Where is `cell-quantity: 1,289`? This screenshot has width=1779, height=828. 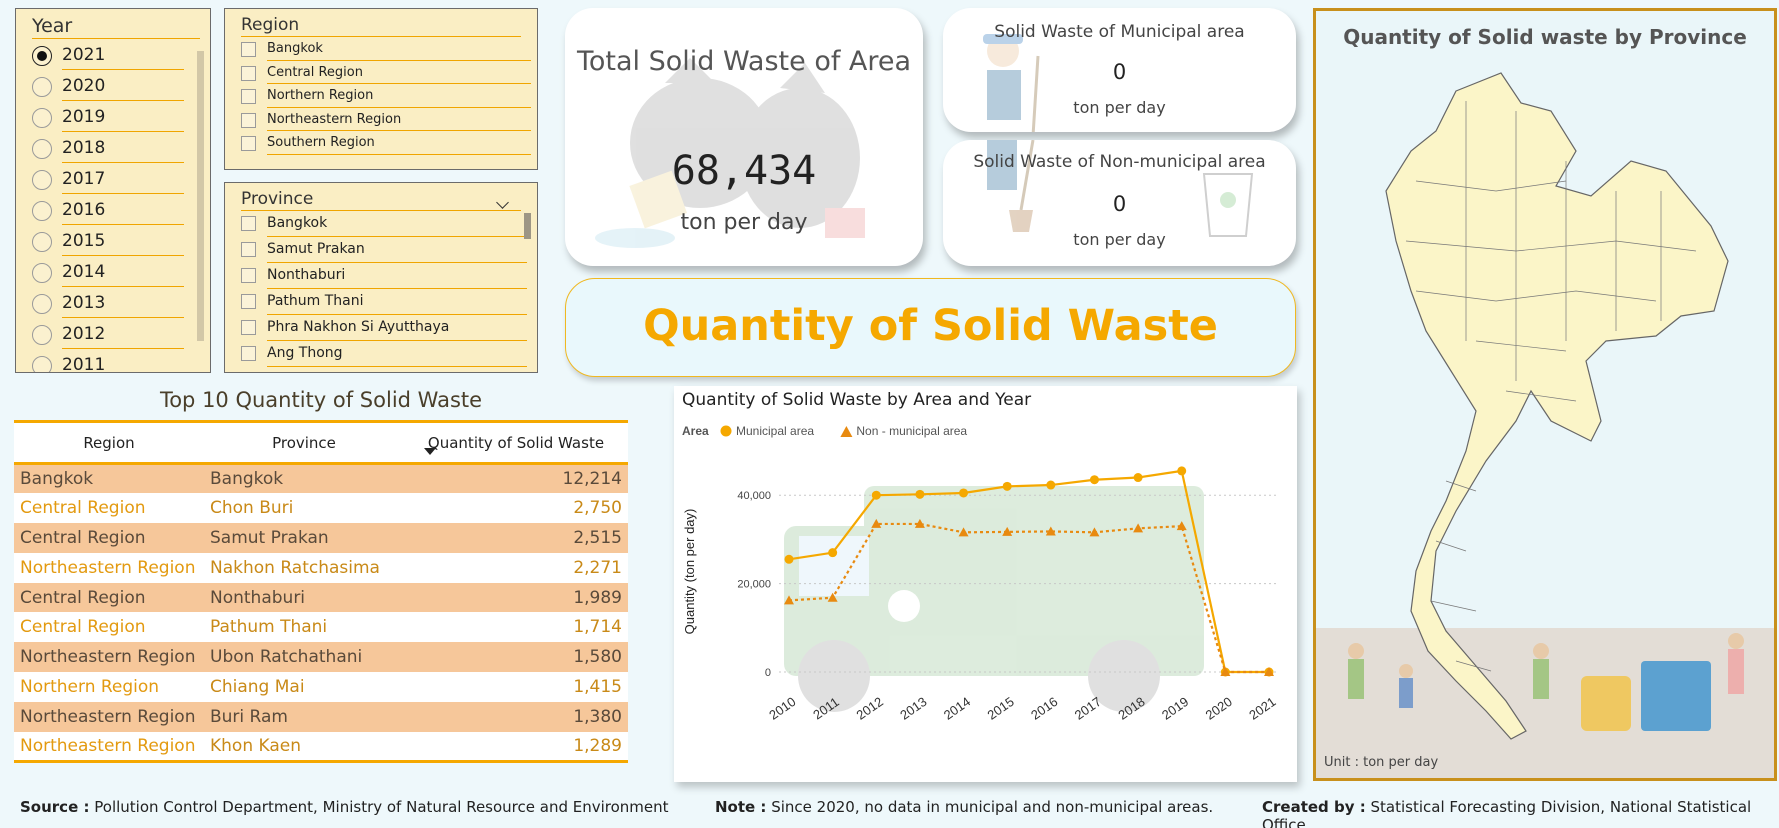 cell-quantity: 1,289 is located at coordinates (516, 747).